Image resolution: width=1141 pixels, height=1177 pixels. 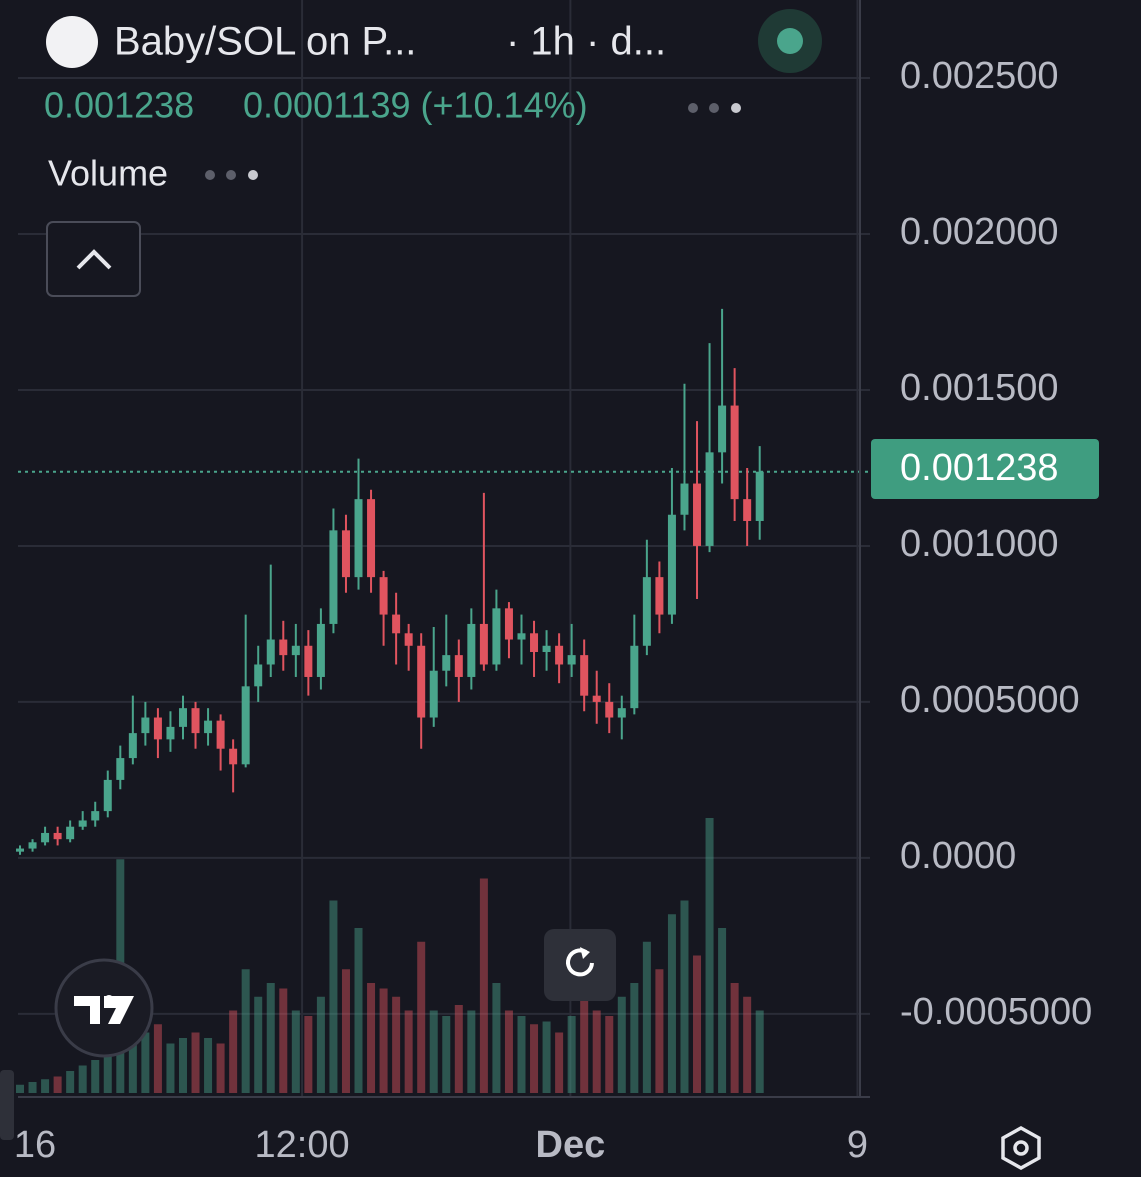 I want to click on logo-dot, so click(x=109, y=1000).